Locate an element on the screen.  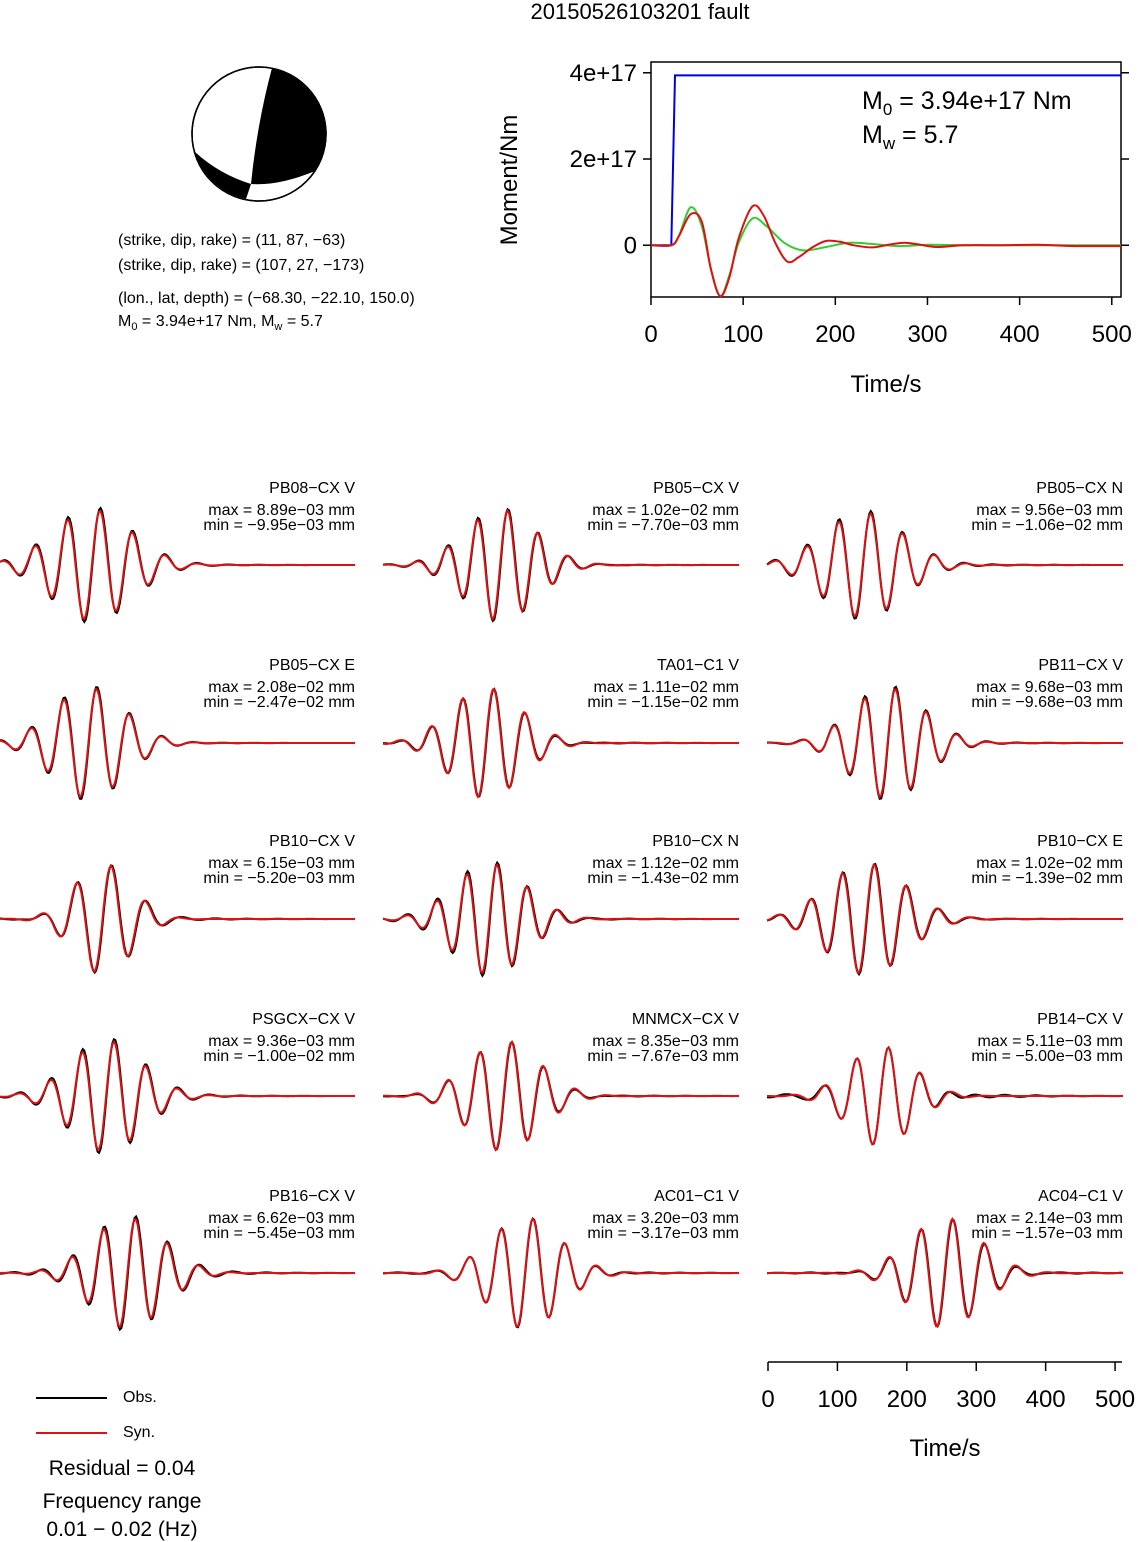
station-name: PB05−CX V is located at coordinates (696, 488).